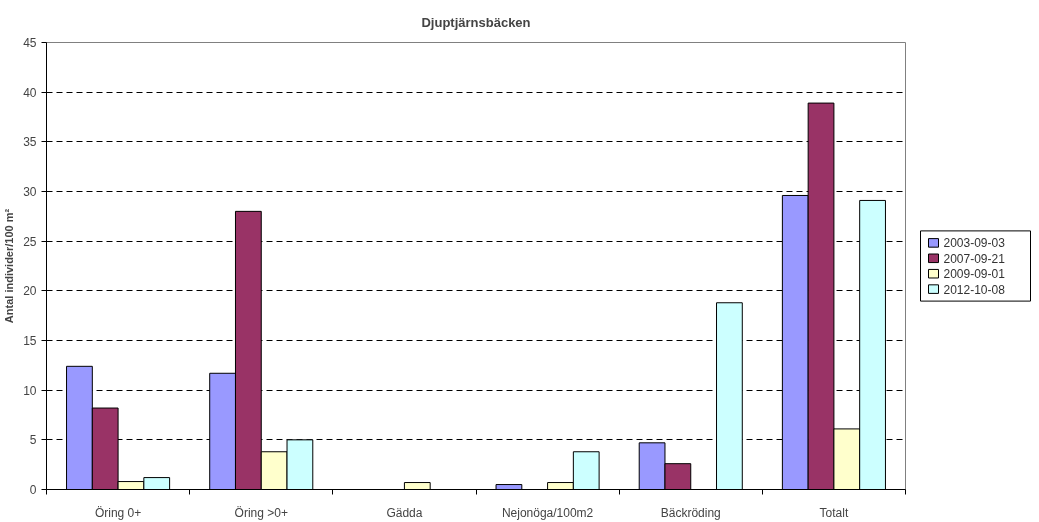 The height and width of the screenshot is (522, 1039). What do you see at coordinates (30, 142) in the screenshot?
I see `y-tick-label: 35` at bounding box center [30, 142].